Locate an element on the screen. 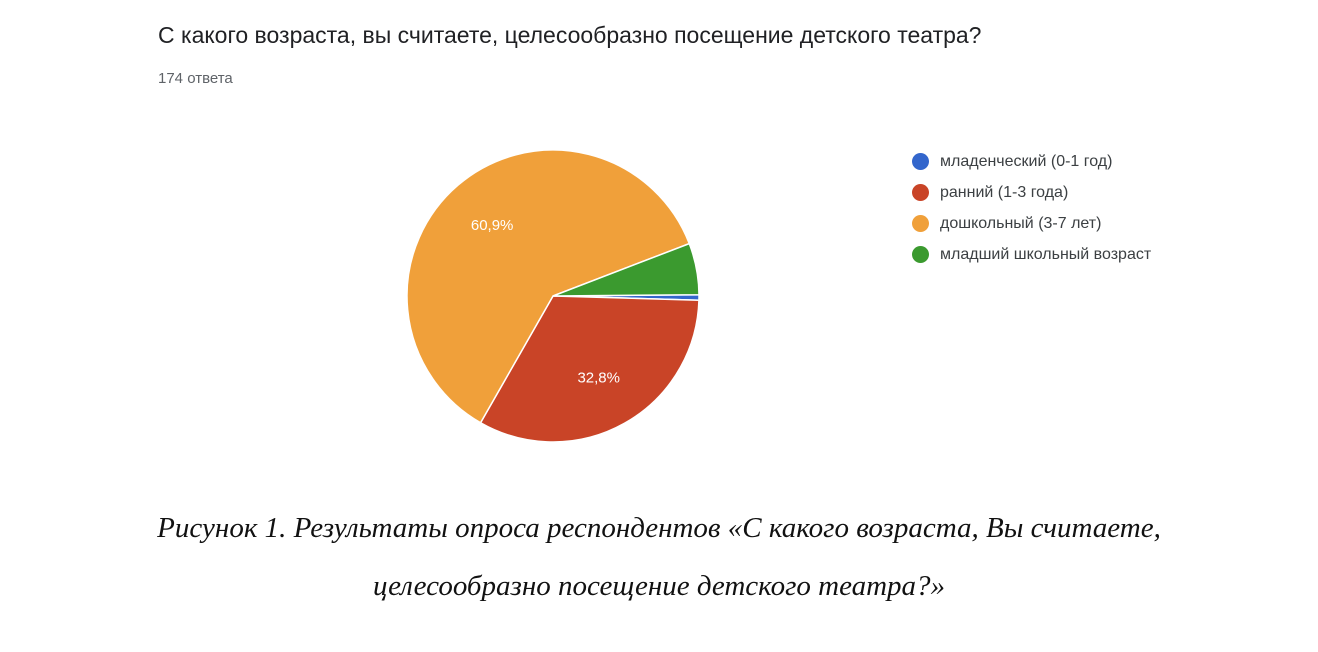 The image size is (1318, 652). legend-item-3: дошкольный (3-7 лет) is located at coordinates (1031, 223).